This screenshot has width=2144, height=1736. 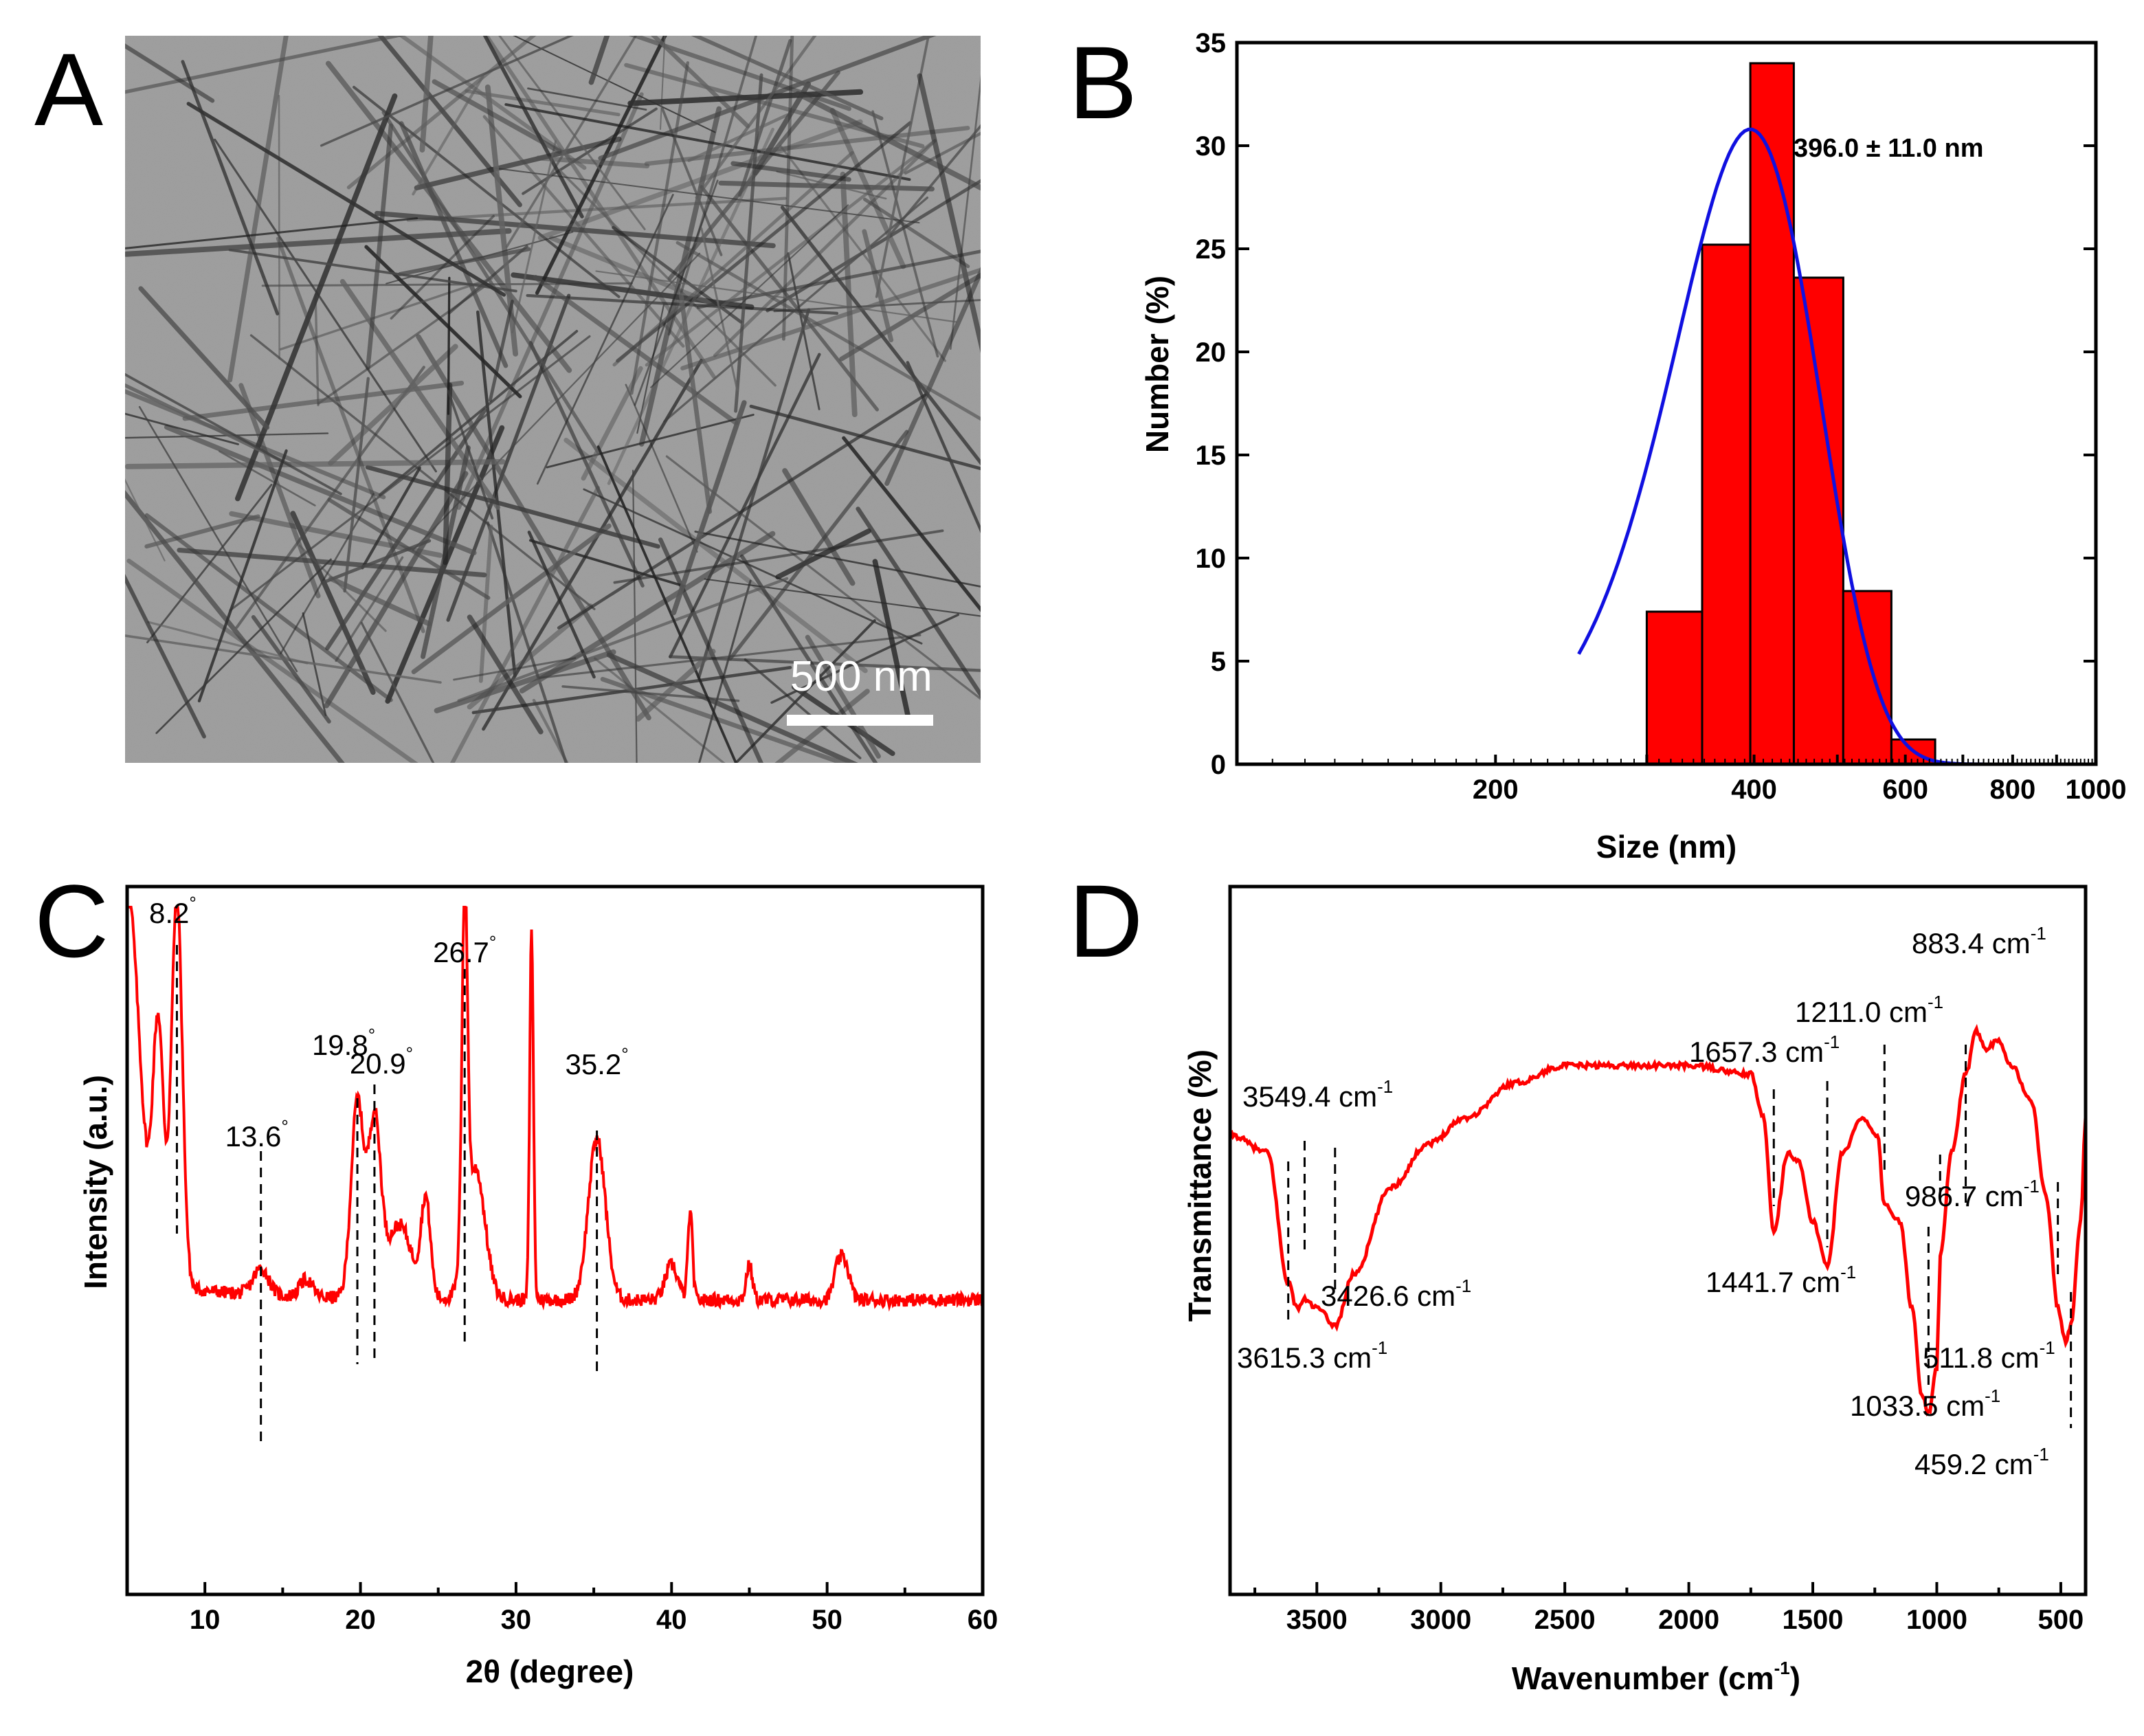 I want to click on x-tick-label: 400, so click(x=1754, y=790).